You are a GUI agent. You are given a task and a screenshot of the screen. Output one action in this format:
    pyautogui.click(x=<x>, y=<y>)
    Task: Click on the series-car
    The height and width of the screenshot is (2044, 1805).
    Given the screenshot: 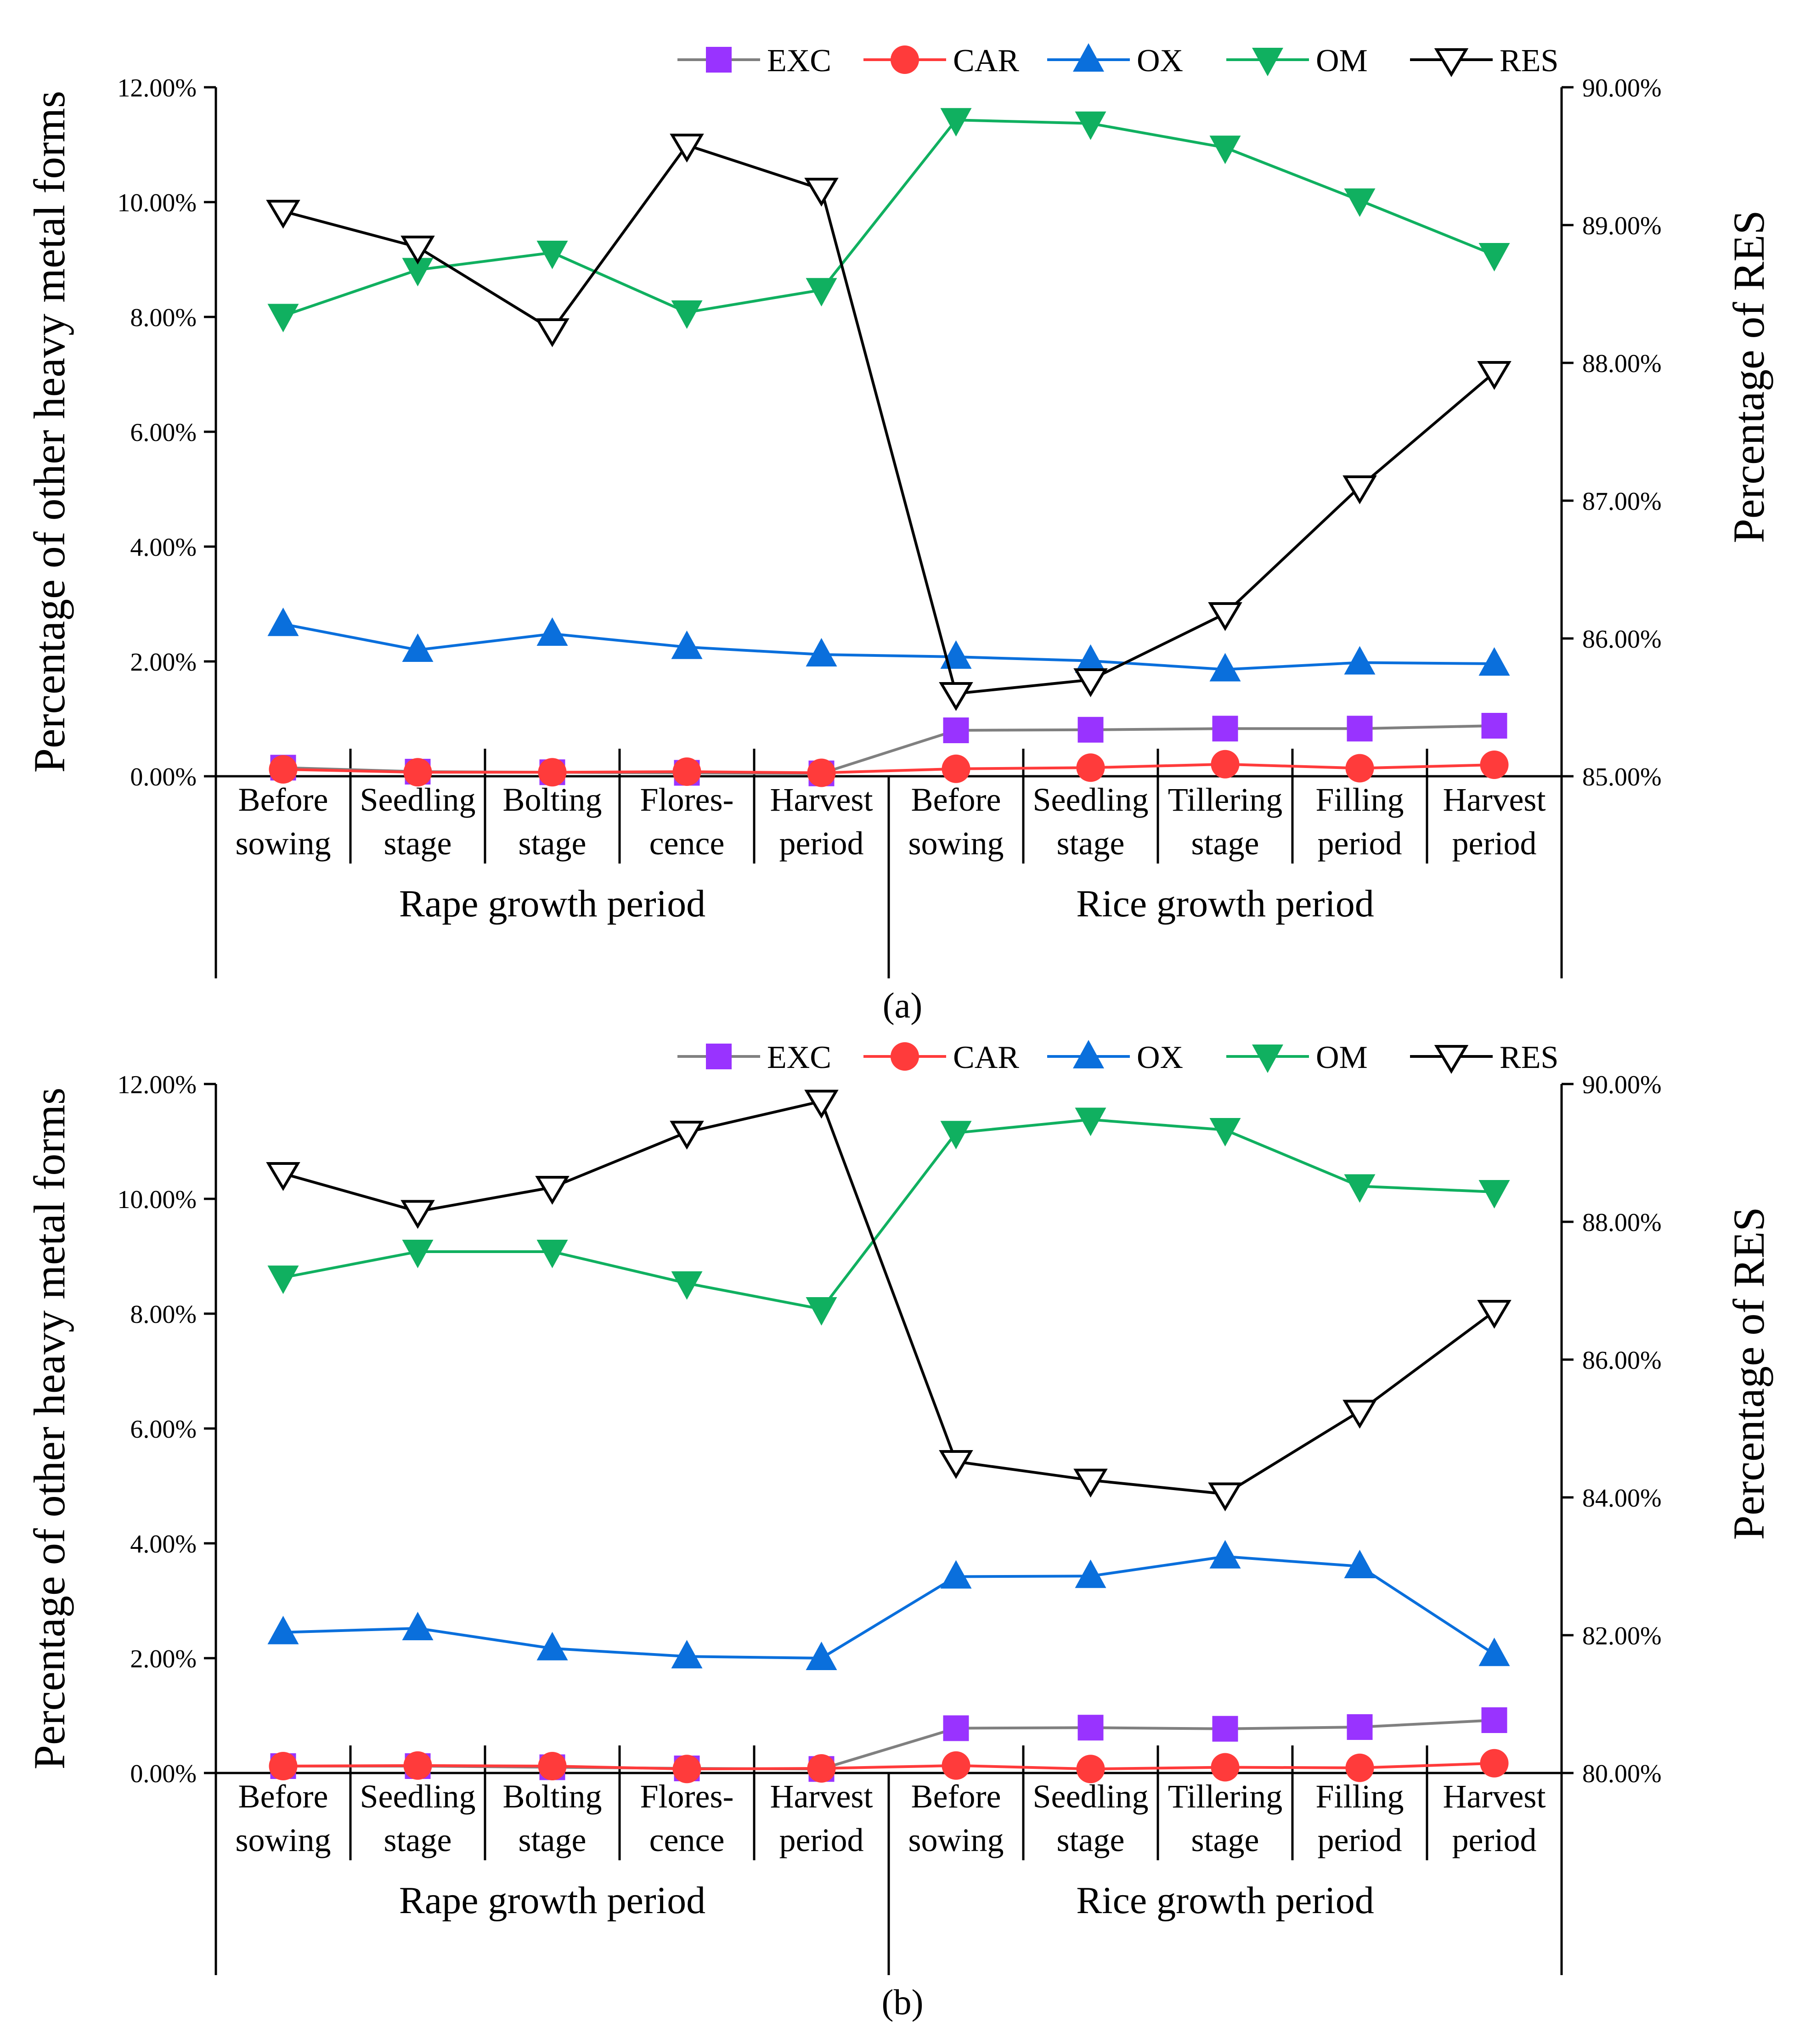 What is the action you would take?
    pyautogui.click(x=889, y=1766)
    